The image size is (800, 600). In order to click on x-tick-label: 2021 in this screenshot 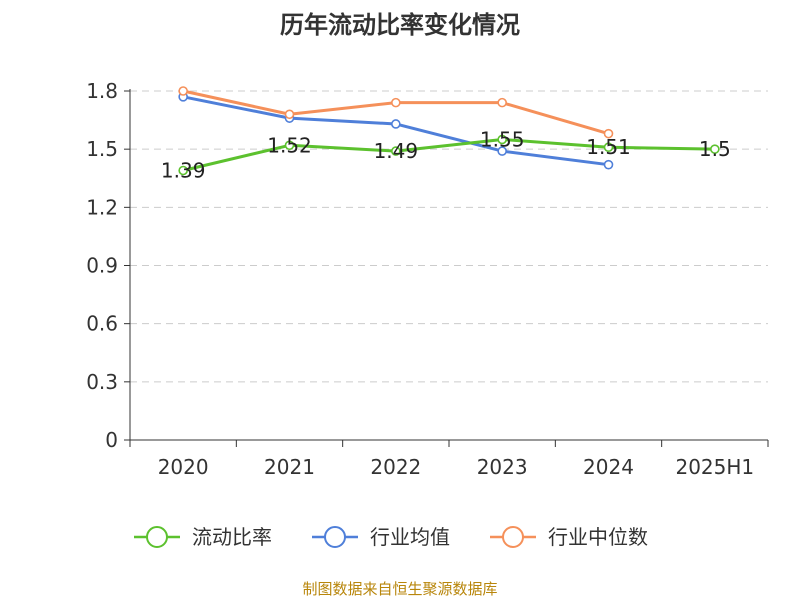, I will do `click(289, 467)`.